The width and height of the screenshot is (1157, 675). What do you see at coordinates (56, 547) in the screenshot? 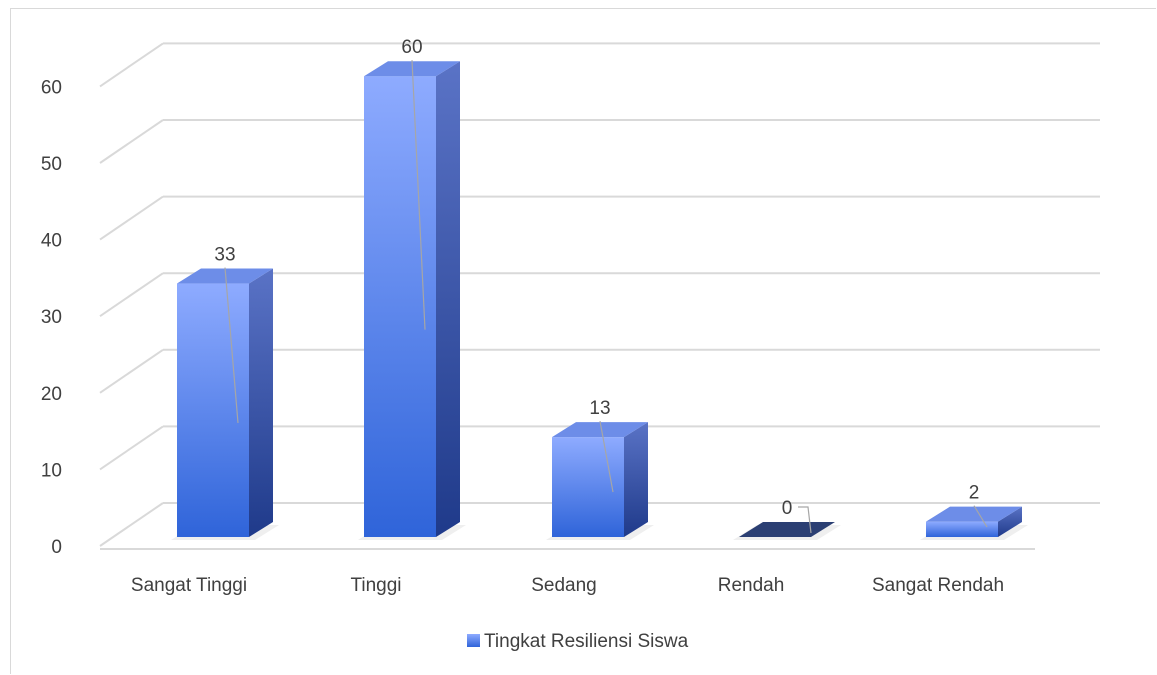
I see `y-tick-label: 0` at bounding box center [56, 547].